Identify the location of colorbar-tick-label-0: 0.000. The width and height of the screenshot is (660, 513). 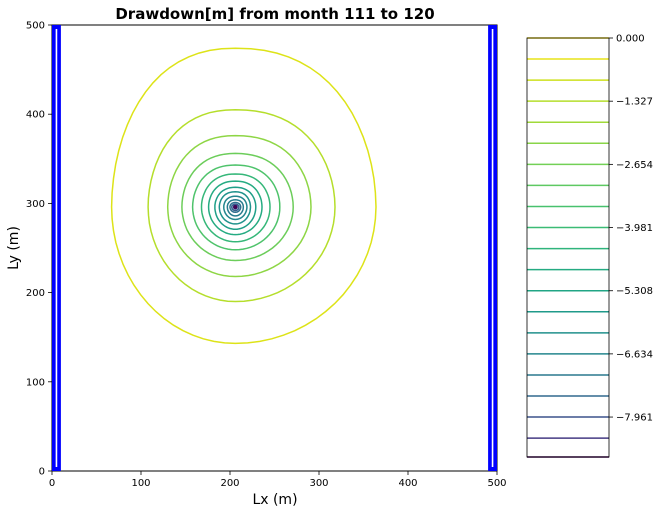
(630, 39).